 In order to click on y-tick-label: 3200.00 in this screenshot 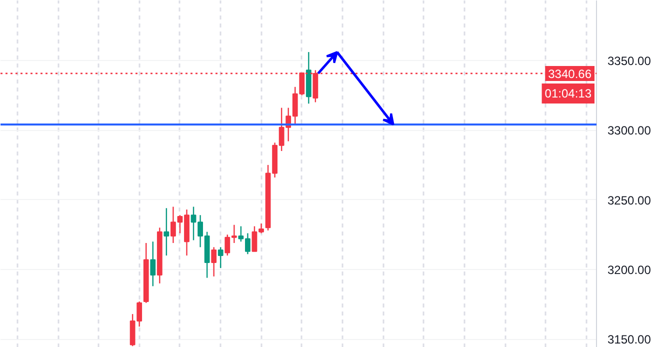, I will do `click(630, 269)`.